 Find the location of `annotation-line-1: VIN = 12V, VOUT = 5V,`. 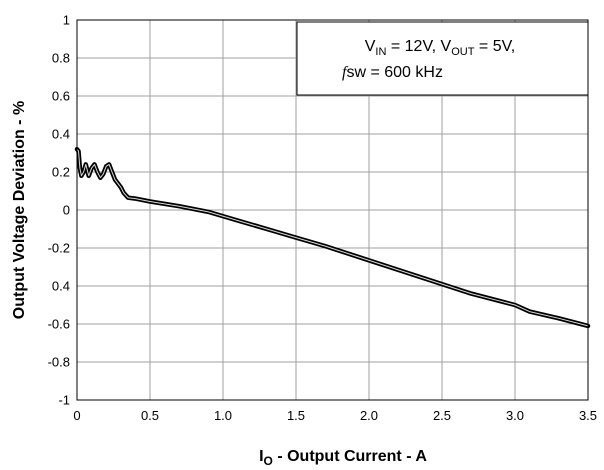

annotation-line-1: VIN = 12V, VOUT = 5V, is located at coordinates (440, 48).